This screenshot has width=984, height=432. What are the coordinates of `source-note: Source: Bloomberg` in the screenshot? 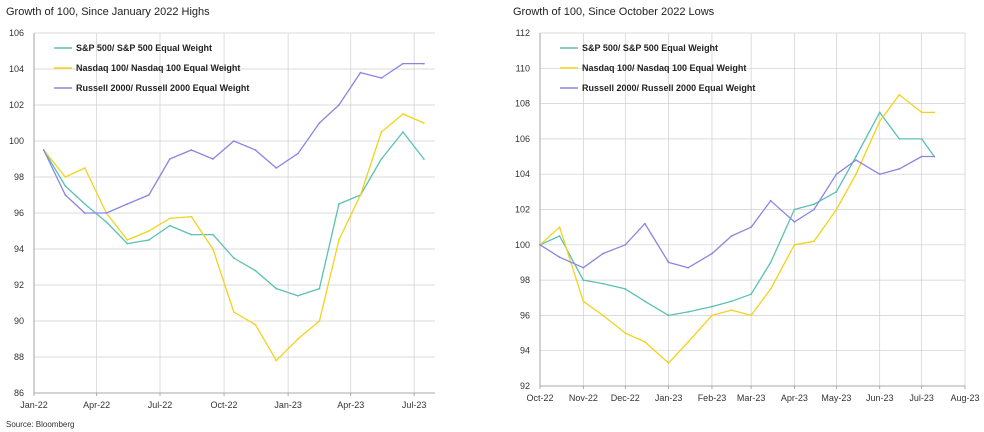 It's located at (40, 424).